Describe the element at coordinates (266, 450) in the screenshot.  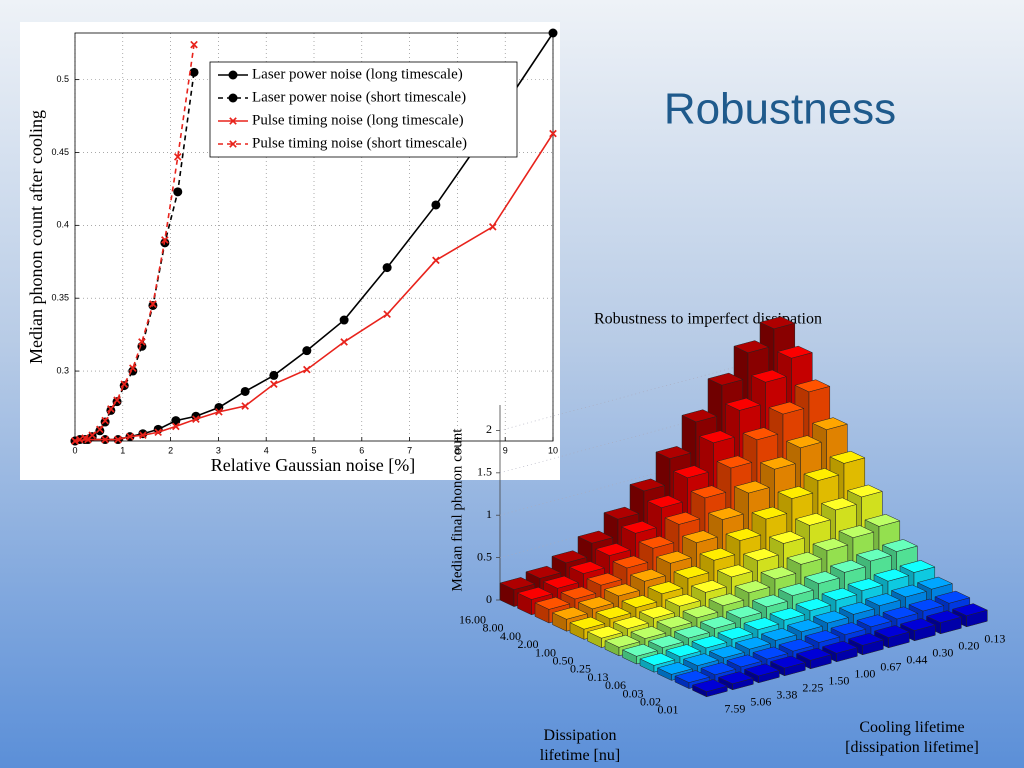
I see `x-tick-label: 4` at that location.